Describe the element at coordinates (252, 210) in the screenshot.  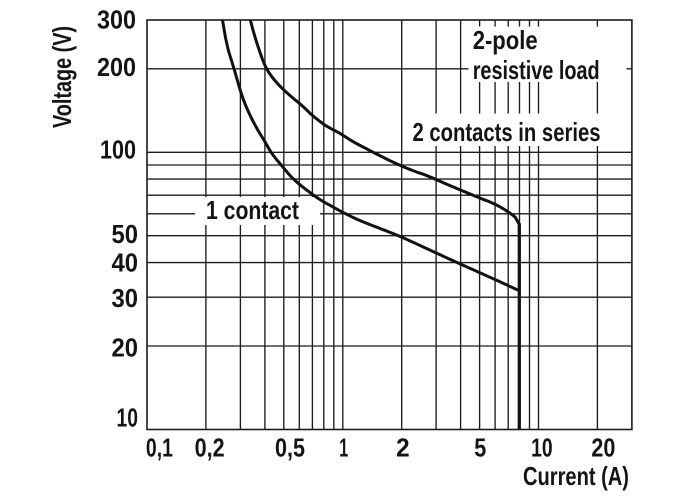
I see `svg-text: 1 contact` at that location.